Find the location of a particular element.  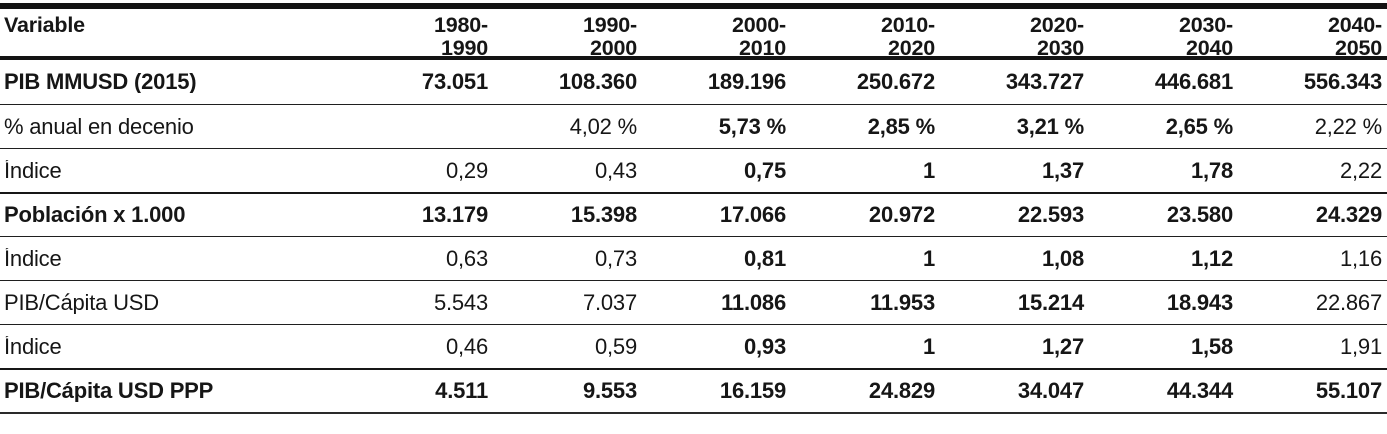

cell-value: 1,27 is located at coordinates (1062, 346).